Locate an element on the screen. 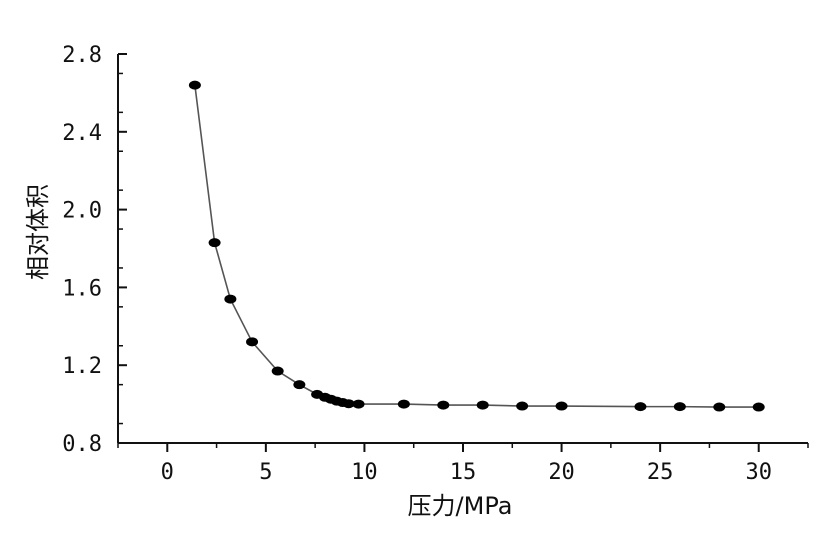 The width and height of the screenshot is (822, 540). x-tick-label: 25 is located at coordinates (660, 472).